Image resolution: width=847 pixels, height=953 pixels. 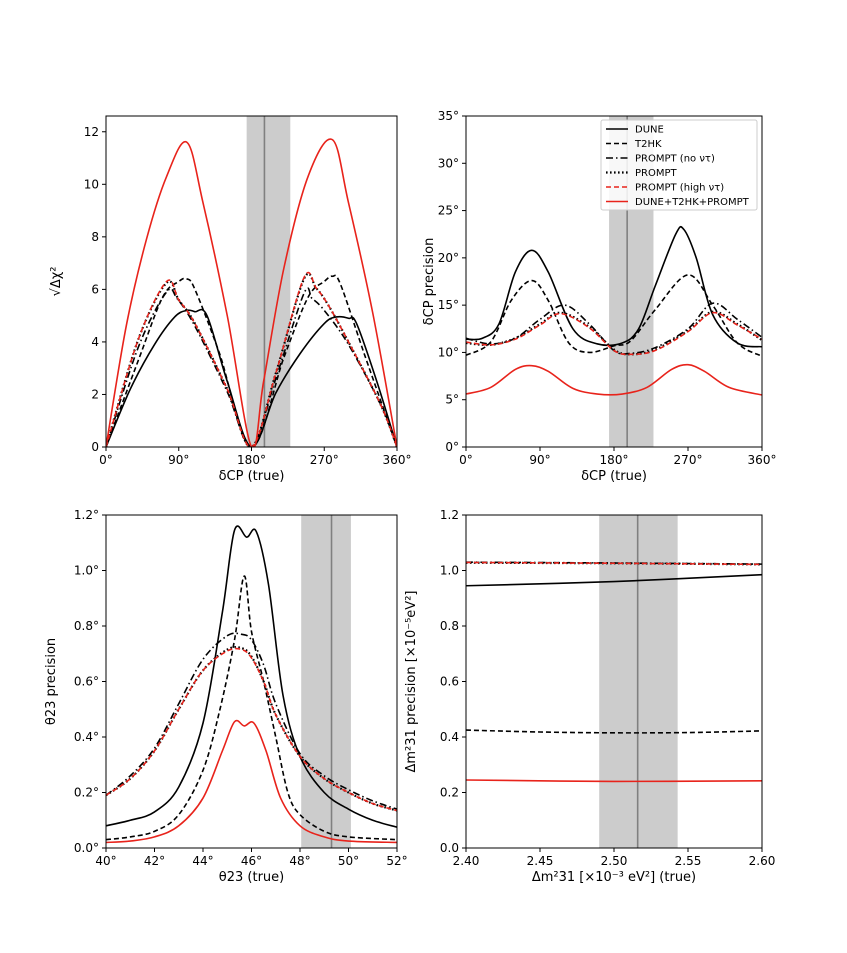 What do you see at coordinates (449, 515) in the screenshot?
I see `y-tick-label: 1.2` at bounding box center [449, 515].